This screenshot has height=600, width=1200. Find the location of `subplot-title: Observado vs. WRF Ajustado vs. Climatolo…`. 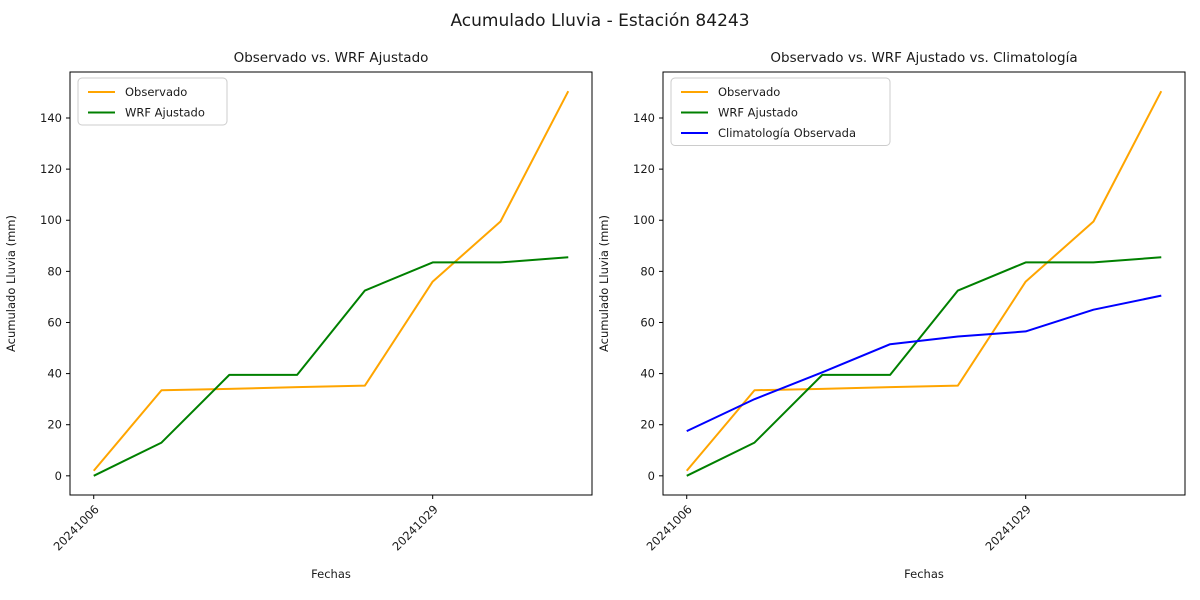

subplot-title: Observado vs. WRF Ajustado vs. Climatolo… is located at coordinates (923, 58).